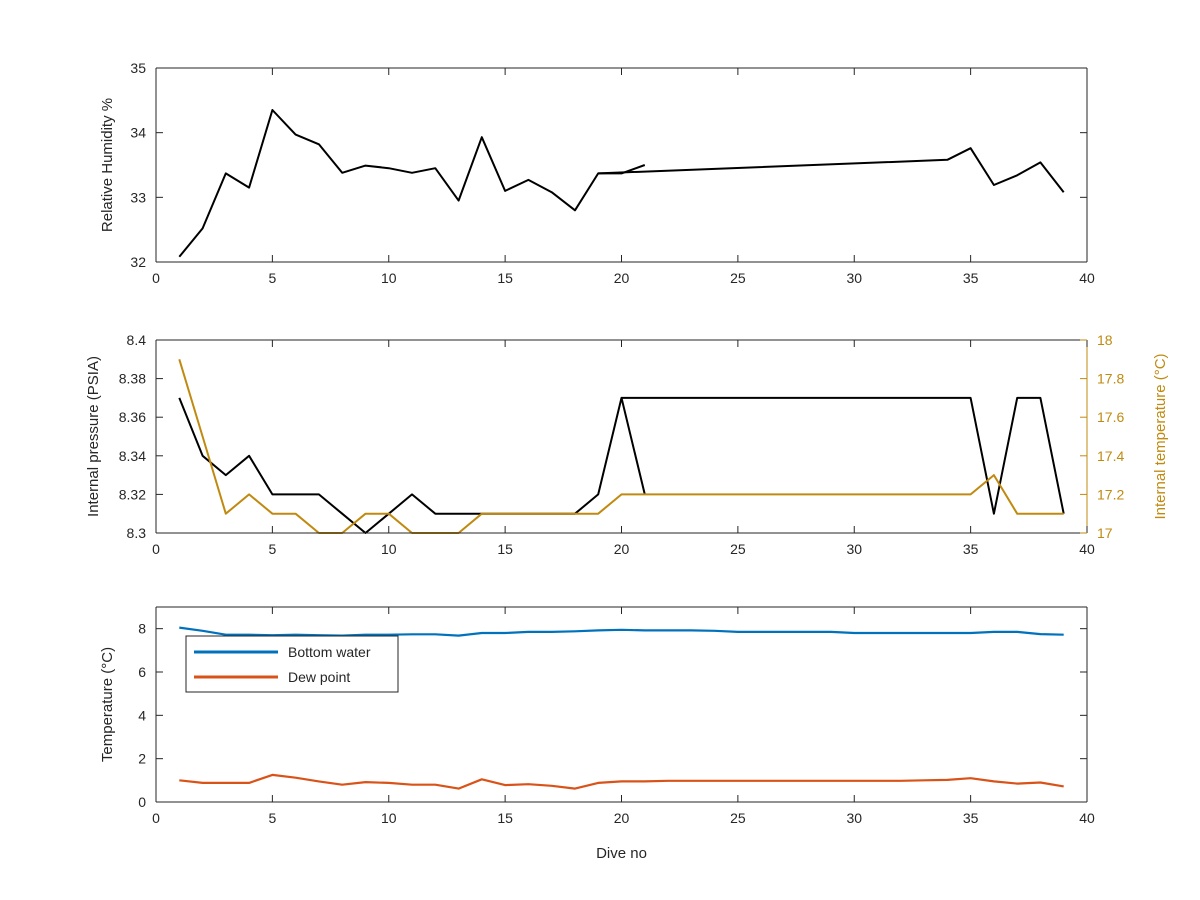  Describe the element at coordinates (329, 652) in the screenshot. I see `legend-entry: Bottom water` at that location.